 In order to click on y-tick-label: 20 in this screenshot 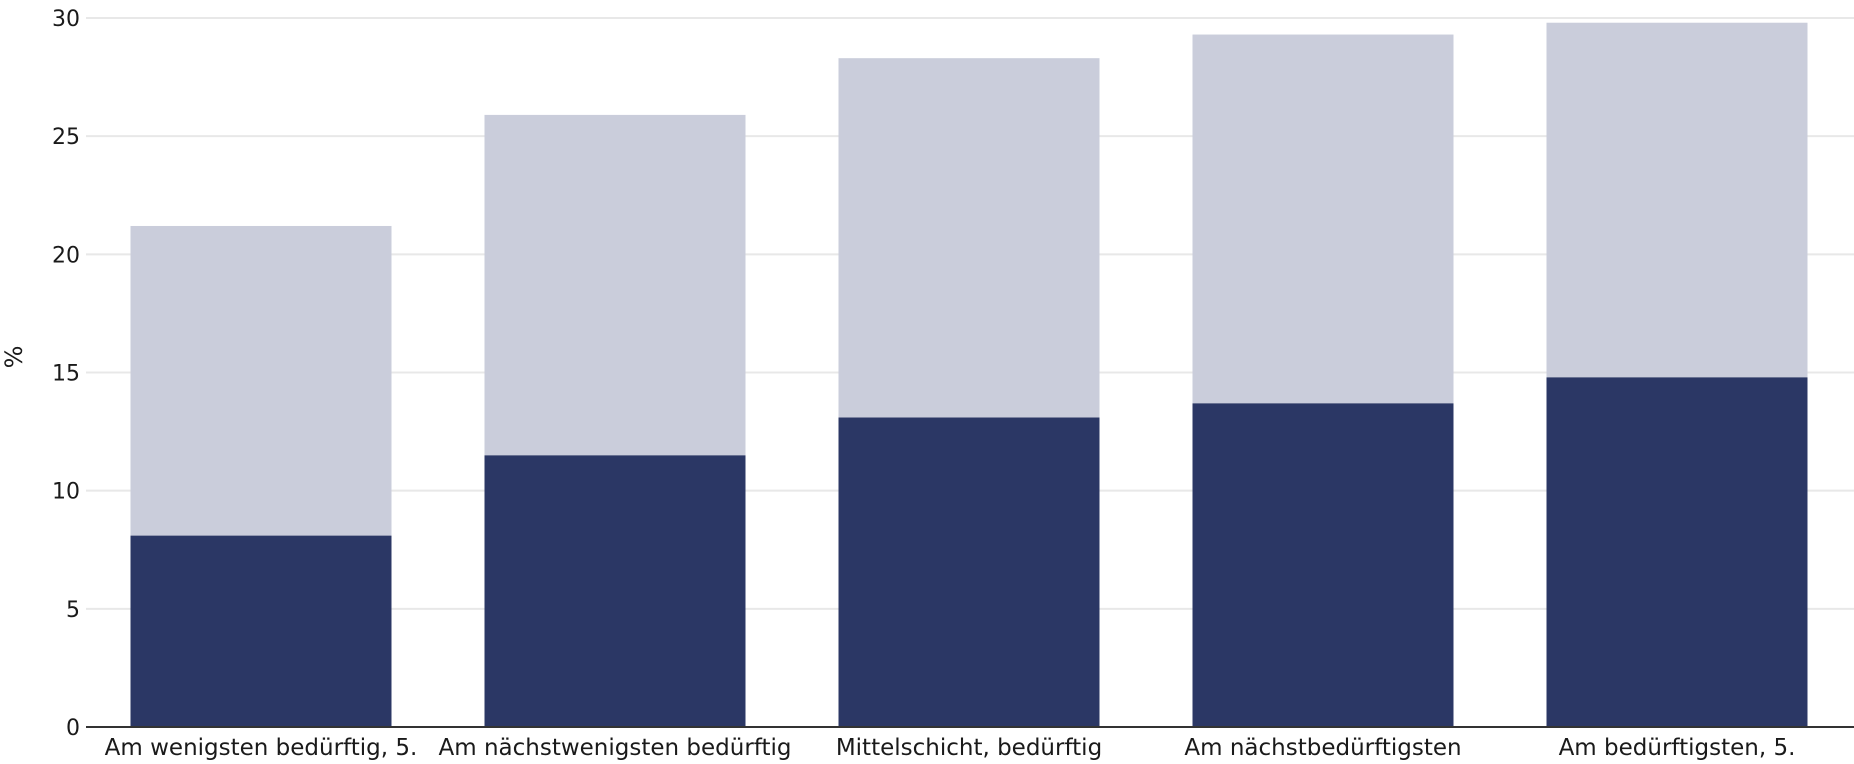, I will do `click(66, 255)`.